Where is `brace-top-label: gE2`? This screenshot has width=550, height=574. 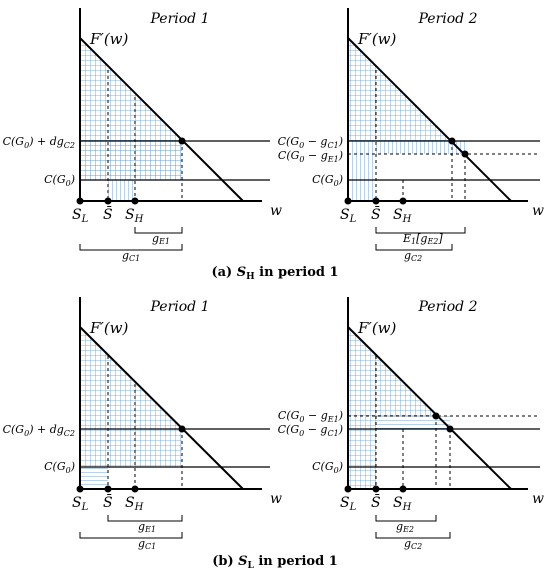 brace-top-label: gE2 is located at coordinates (405, 527).